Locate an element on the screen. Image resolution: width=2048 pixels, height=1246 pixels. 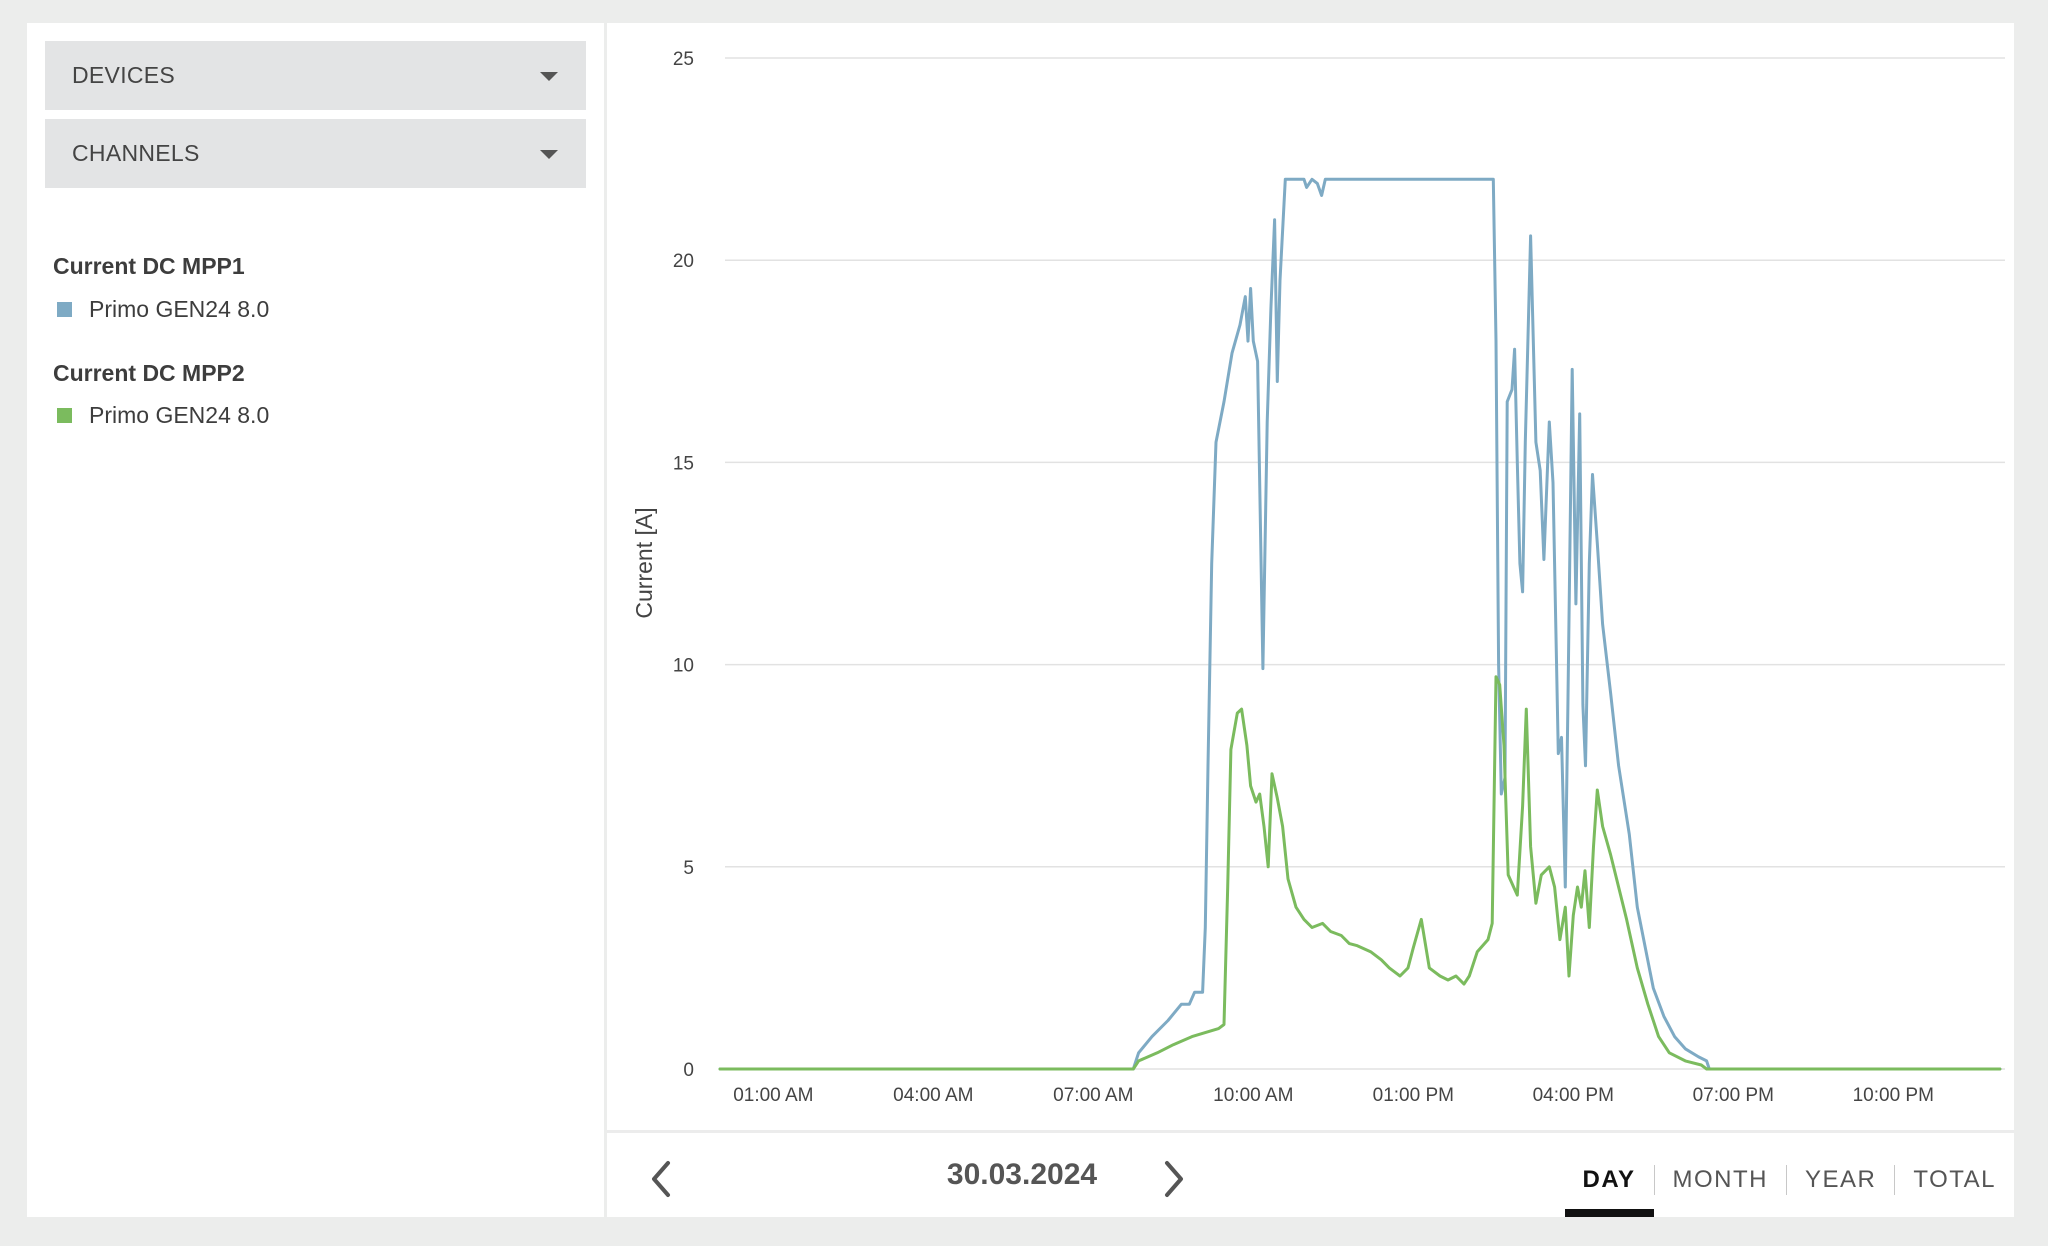
chevron-right-icon is located at coordinates (1173, 1179).